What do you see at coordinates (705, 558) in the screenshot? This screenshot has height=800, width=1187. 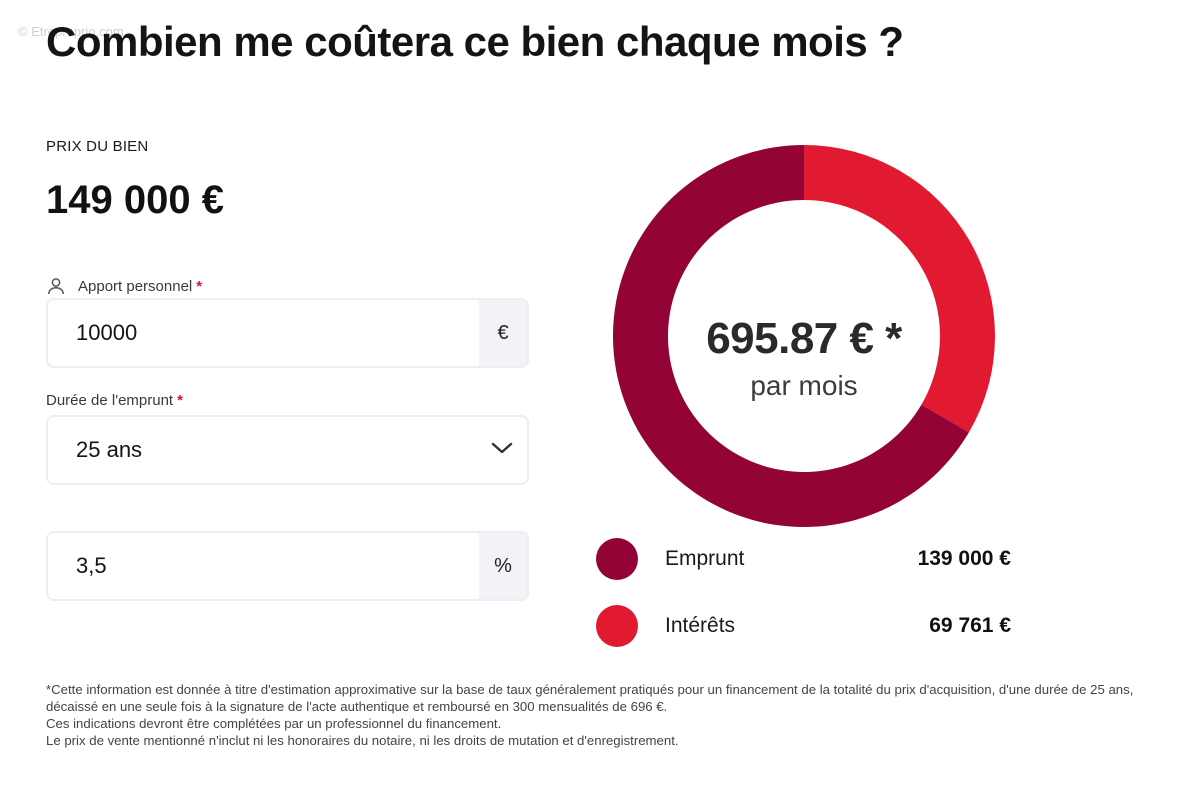 I see `legend-label: Emprunt` at bounding box center [705, 558].